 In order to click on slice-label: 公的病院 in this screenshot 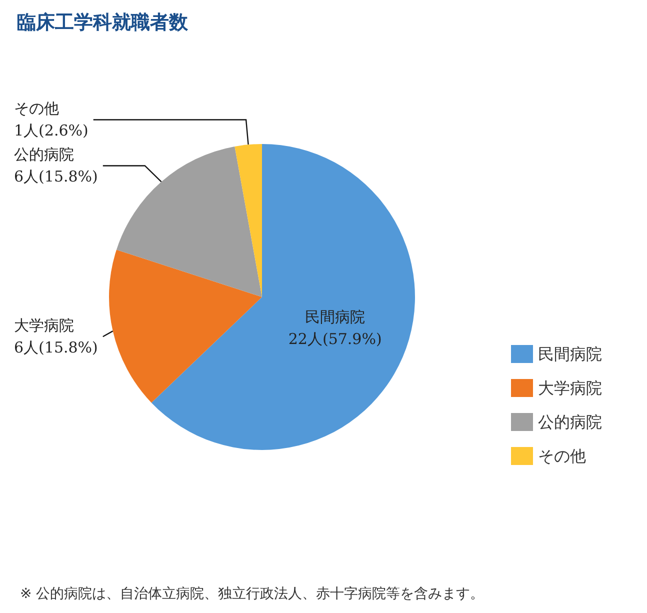, I will do `click(44, 155)`.